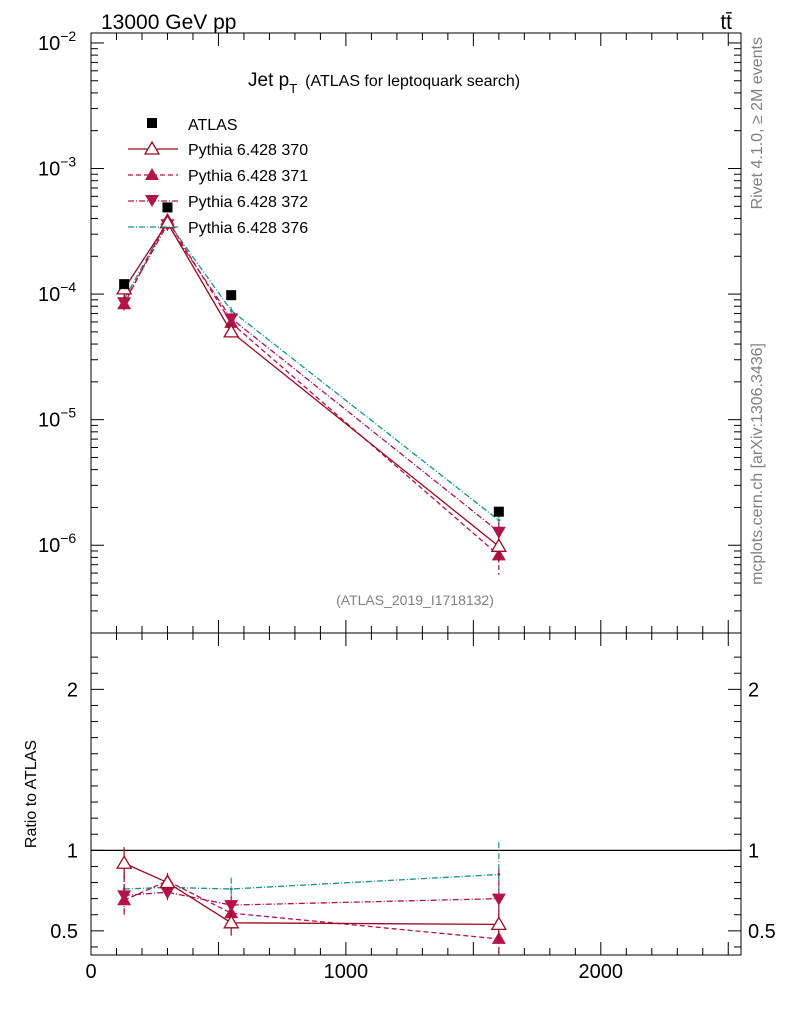 The height and width of the screenshot is (1024, 786). What do you see at coordinates (726, 22) in the screenshot?
I see `process-label: tt̄` at bounding box center [726, 22].